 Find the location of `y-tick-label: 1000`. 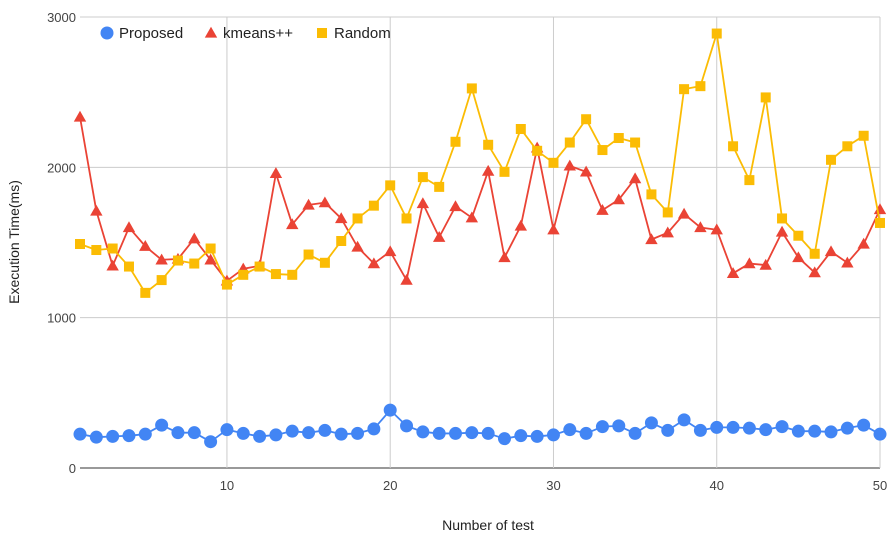

y-tick-label: 1000 is located at coordinates (61, 318).